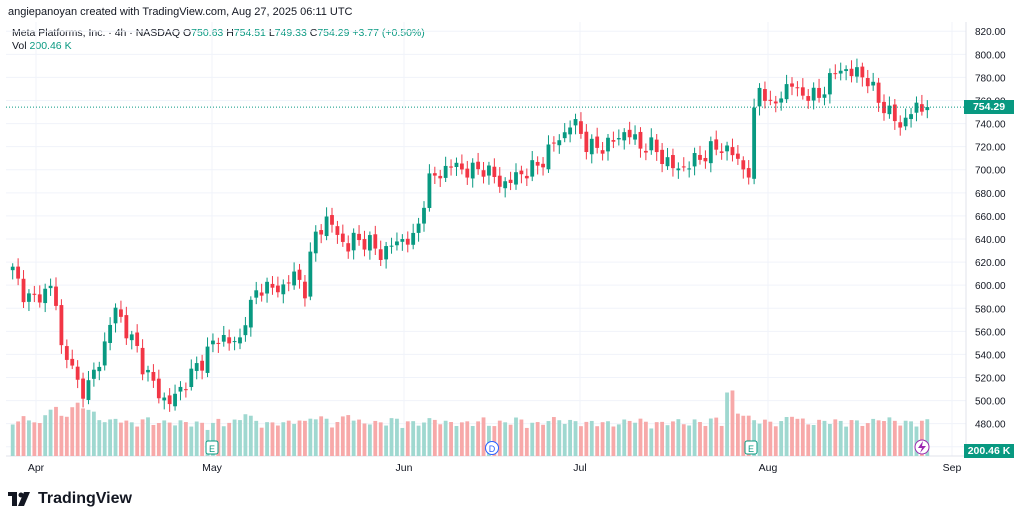  What do you see at coordinates (990, 148) in the screenshot?
I see `y-tick-label: 720.00` at bounding box center [990, 148].